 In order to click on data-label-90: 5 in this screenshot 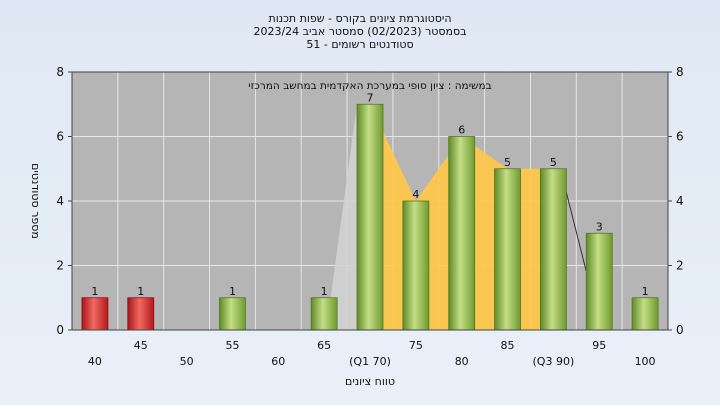, I will do `click(553, 162)`.